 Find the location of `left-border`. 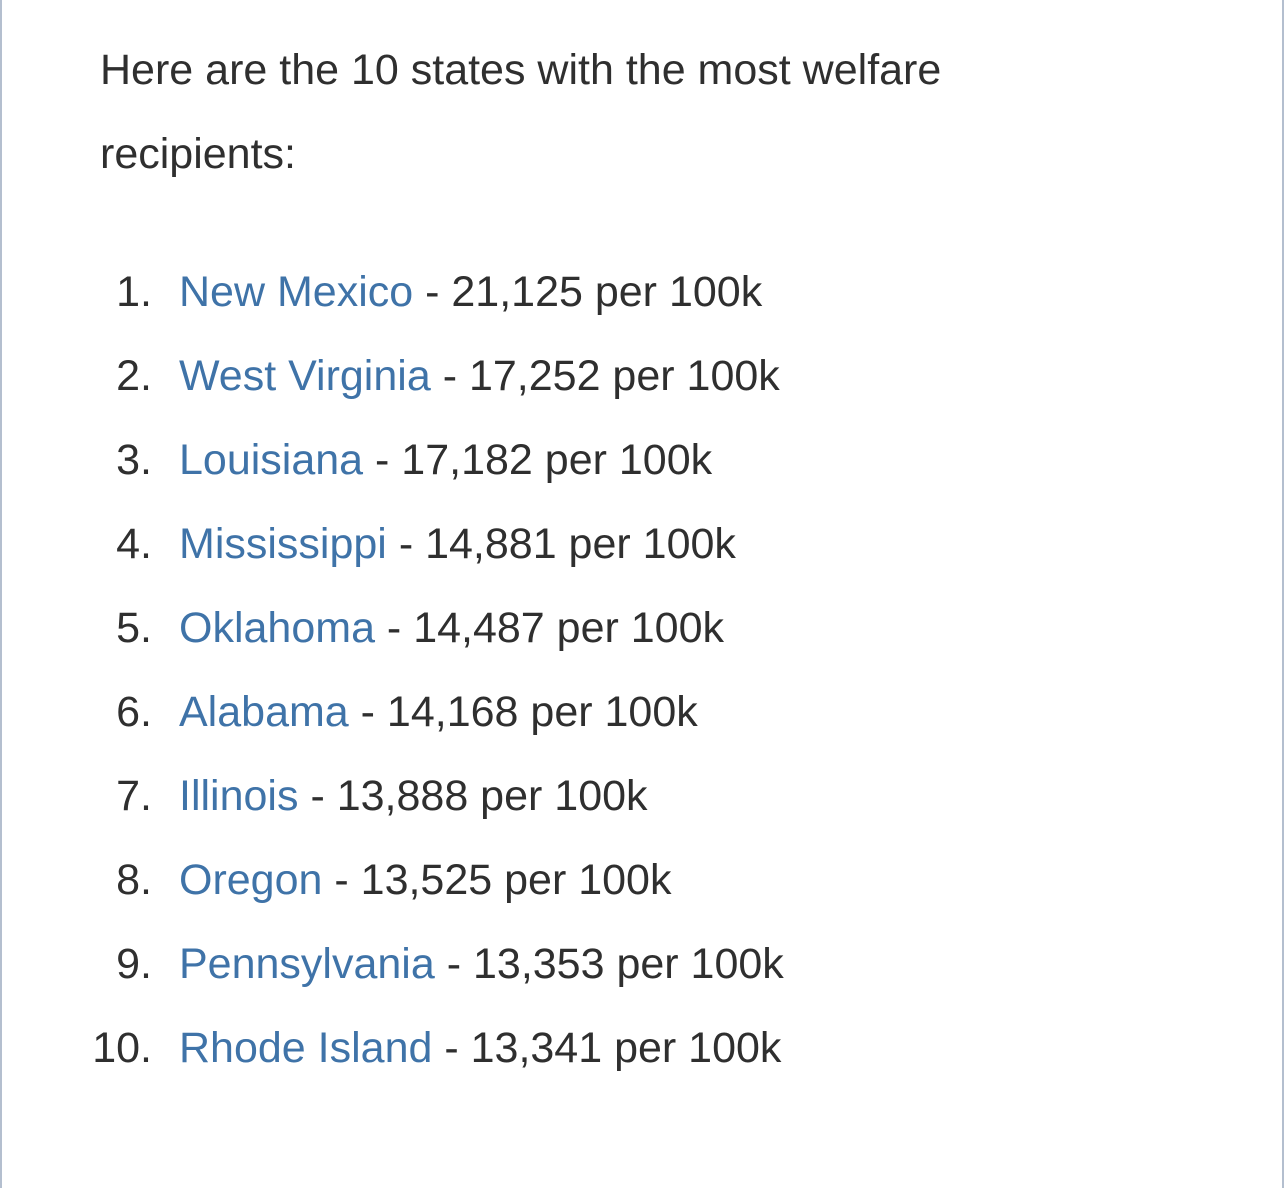

left-border is located at coordinates (1, 594).